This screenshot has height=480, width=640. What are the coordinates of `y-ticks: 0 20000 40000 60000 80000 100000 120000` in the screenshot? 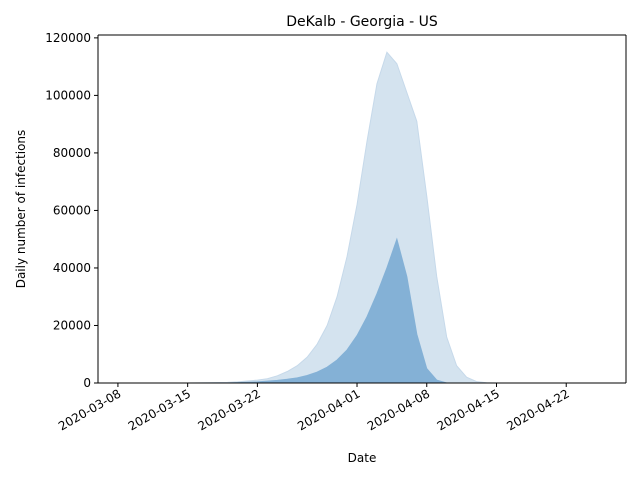 It's located at (71, 210).